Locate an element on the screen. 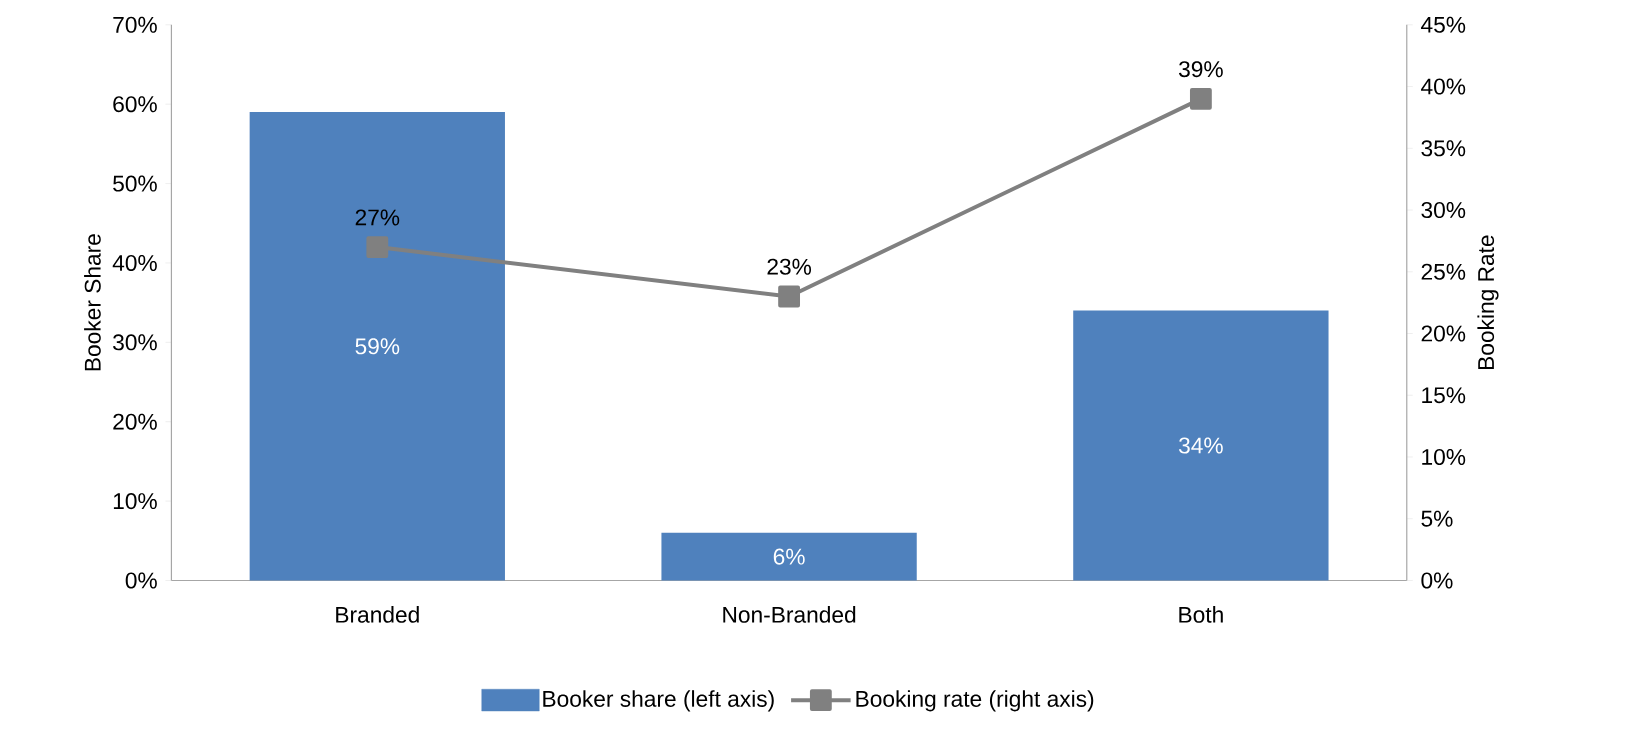 The width and height of the screenshot is (1636, 753). y-tick-label: 20% is located at coordinates (135, 421).